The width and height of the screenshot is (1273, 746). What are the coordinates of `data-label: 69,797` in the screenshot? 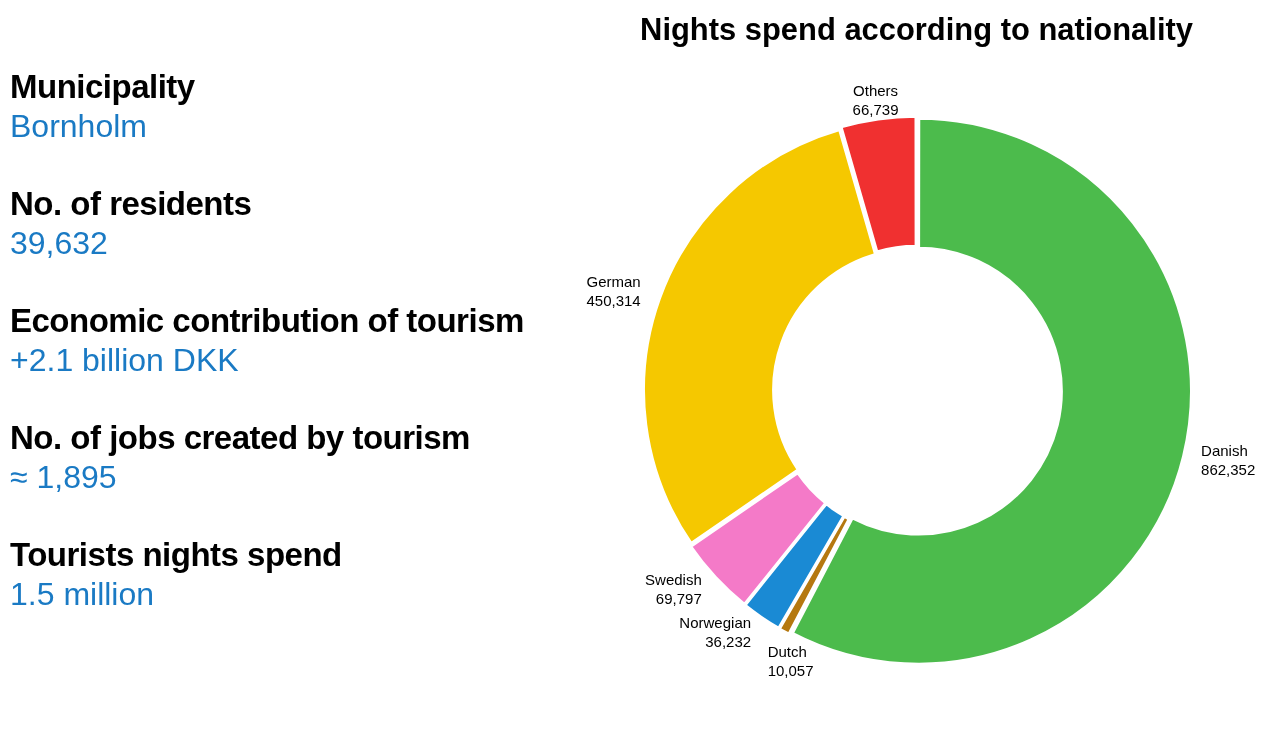 It's located at (678, 599).